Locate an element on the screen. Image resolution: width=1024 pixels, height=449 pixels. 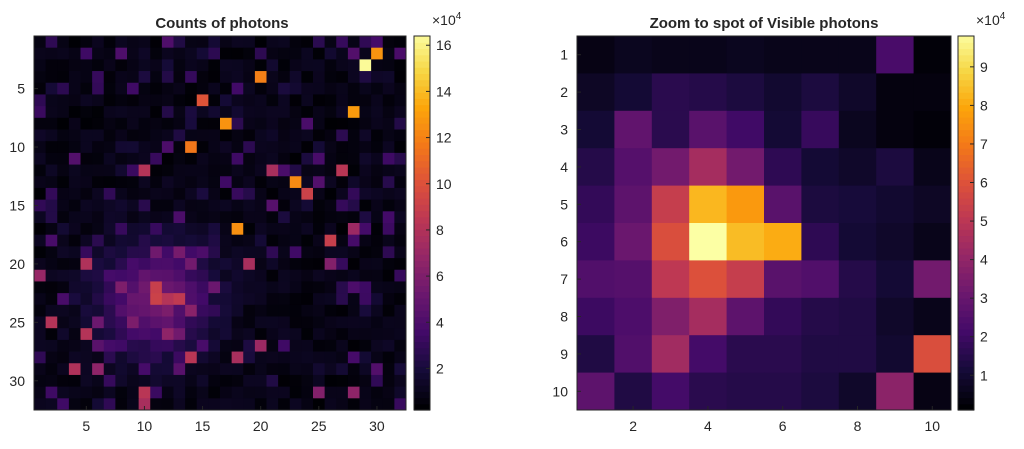
colorbar-exponent-base: ×10 is located at coordinates (444, 20).